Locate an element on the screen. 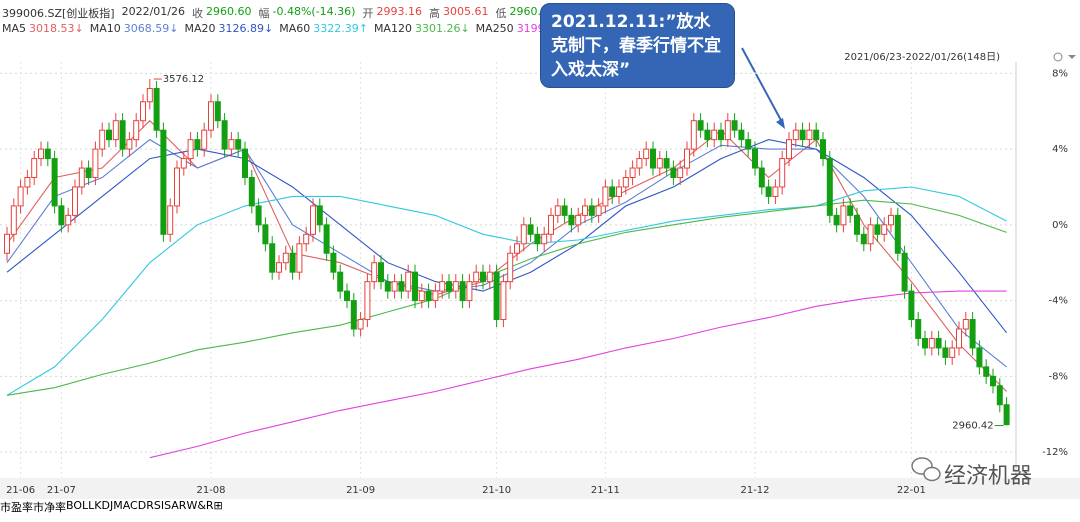  legend-value: 3018.53↓ is located at coordinates (56, 28).